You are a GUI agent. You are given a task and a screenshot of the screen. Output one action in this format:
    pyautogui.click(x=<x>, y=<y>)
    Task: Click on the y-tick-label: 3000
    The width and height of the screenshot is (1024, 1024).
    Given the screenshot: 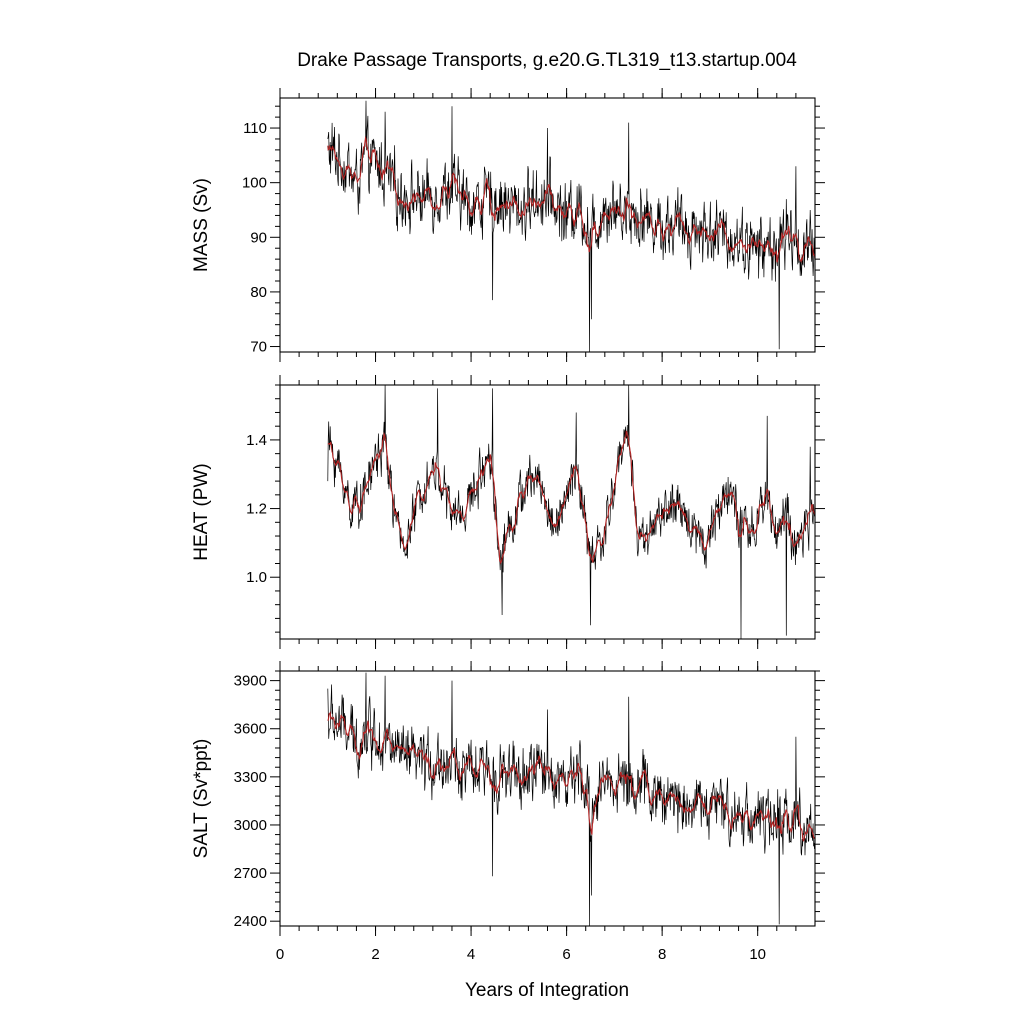 What is the action you would take?
    pyautogui.click(x=250, y=825)
    